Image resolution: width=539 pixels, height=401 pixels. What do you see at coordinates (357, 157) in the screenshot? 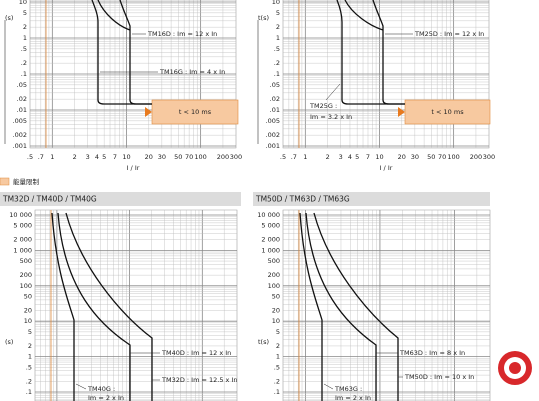
I see `x-tick-label: 5` at bounding box center [357, 157].